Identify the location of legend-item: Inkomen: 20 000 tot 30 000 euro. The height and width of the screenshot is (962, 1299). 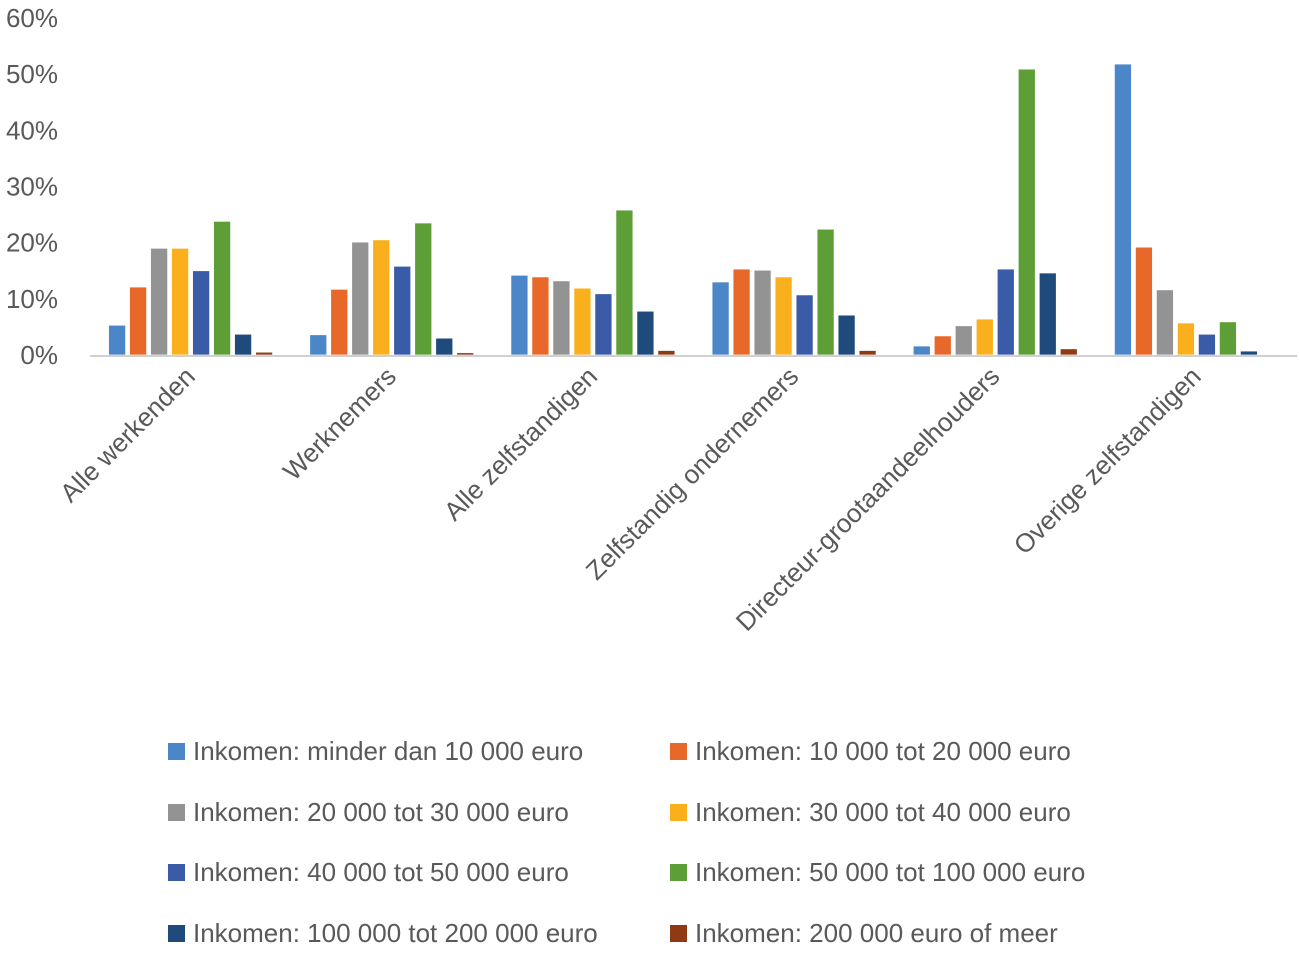
(368, 812).